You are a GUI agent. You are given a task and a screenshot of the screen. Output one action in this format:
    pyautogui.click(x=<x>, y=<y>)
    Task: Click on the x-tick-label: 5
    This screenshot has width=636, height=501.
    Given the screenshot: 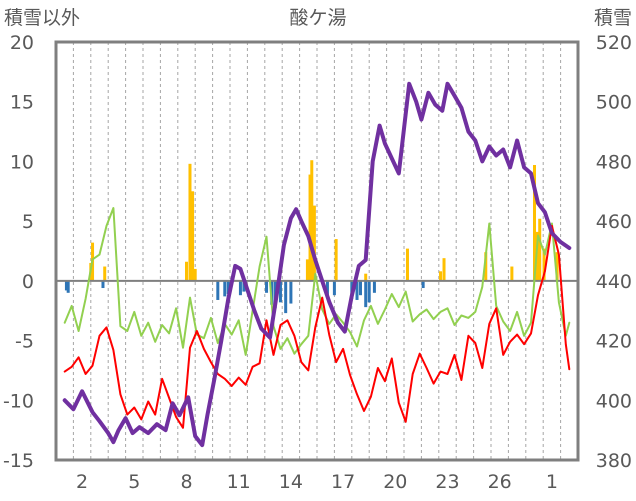 What is the action you would take?
    pyautogui.click(x=134, y=482)
    